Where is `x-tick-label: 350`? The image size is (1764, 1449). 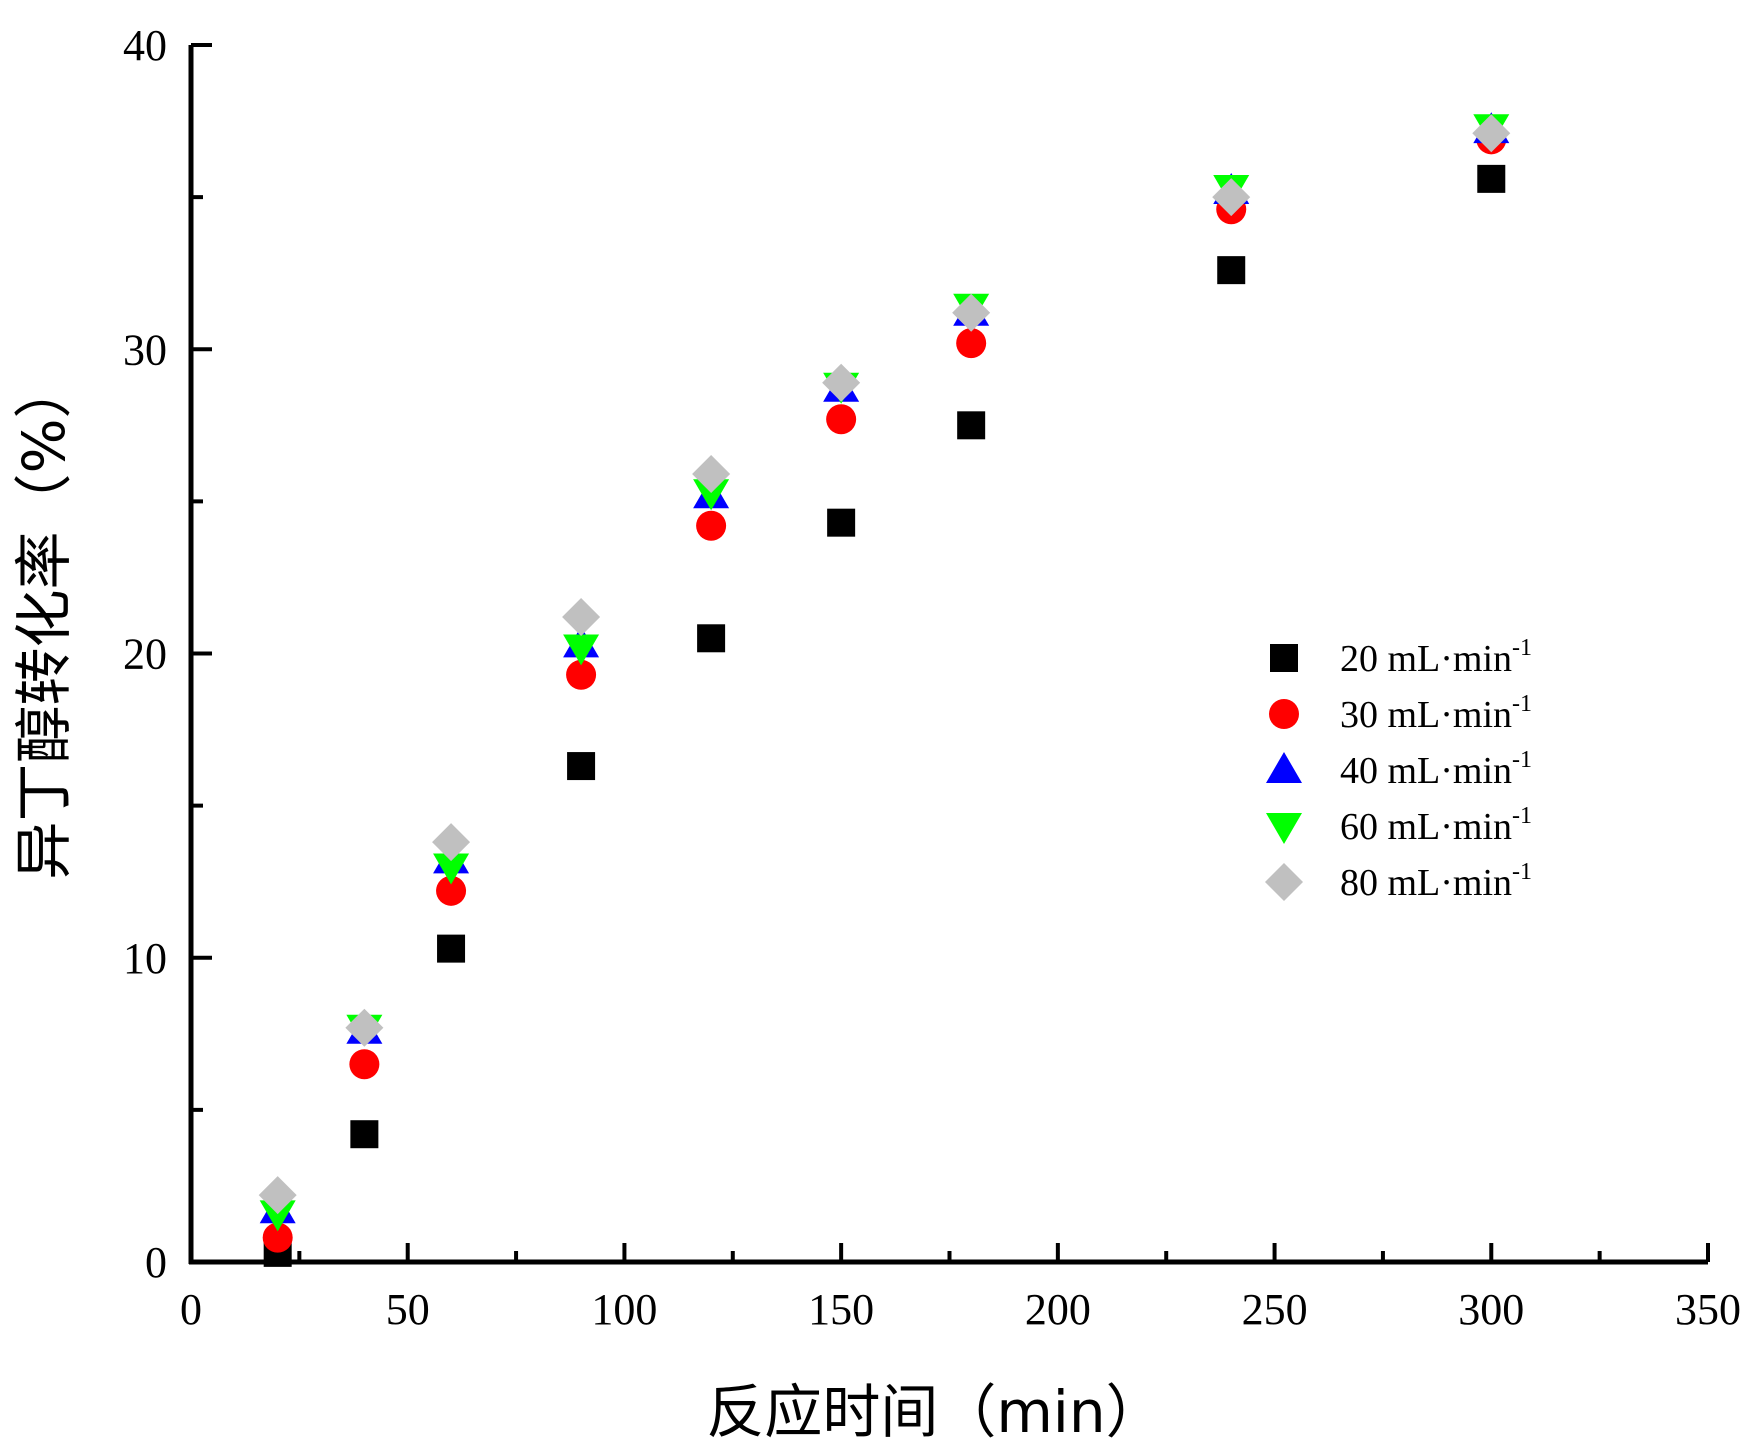
x-tick-label: 350 is located at coordinates (1708, 1309).